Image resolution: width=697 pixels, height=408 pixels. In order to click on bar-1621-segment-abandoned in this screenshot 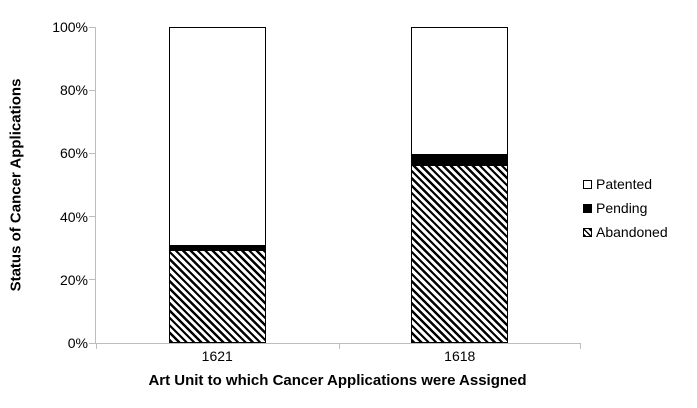, I will do `click(217, 296)`.